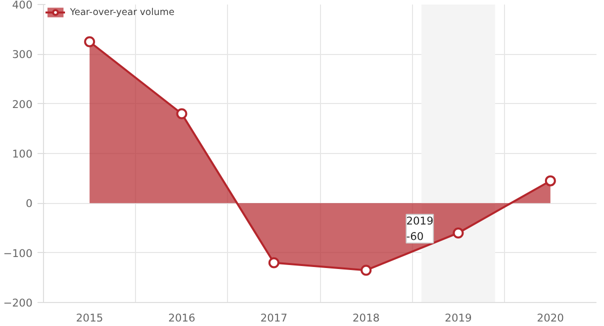 The width and height of the screenshot is (604, 326). What do you see at coordinates (122, 12) in the screenshot?
I see `legend-label: Year-over-year volume` at bounding box center [122, 12].